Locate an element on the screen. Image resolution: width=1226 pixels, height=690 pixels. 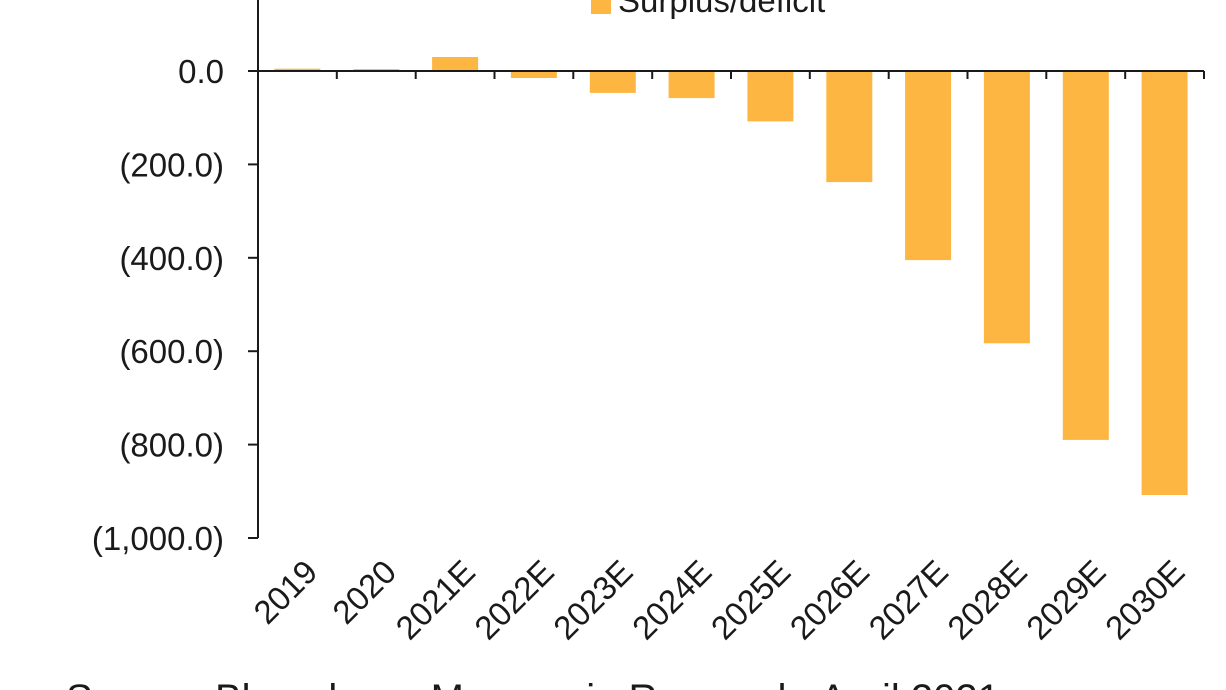
bar-2030E is located at coordinates (1164, 283).